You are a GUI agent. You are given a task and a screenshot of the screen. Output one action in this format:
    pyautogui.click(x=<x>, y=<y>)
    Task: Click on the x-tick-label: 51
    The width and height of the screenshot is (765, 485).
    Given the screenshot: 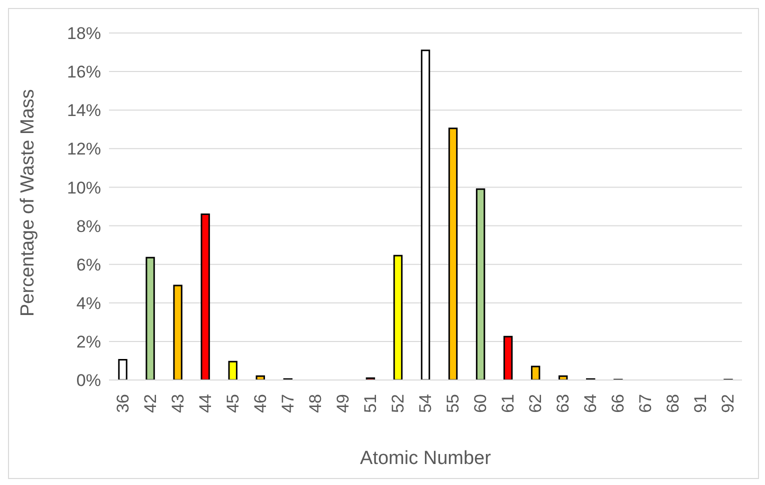 What is the action you would take?
    pyautogui.click(x=370, y=403)
    